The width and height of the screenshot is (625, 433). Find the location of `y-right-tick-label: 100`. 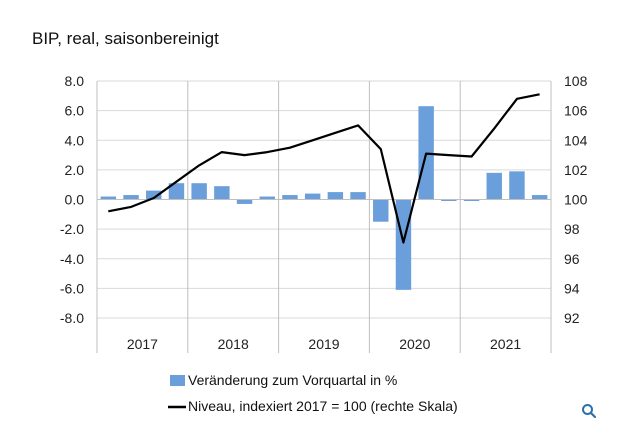

y-right-tick-label: 100 is located at coordinates (576, 200).